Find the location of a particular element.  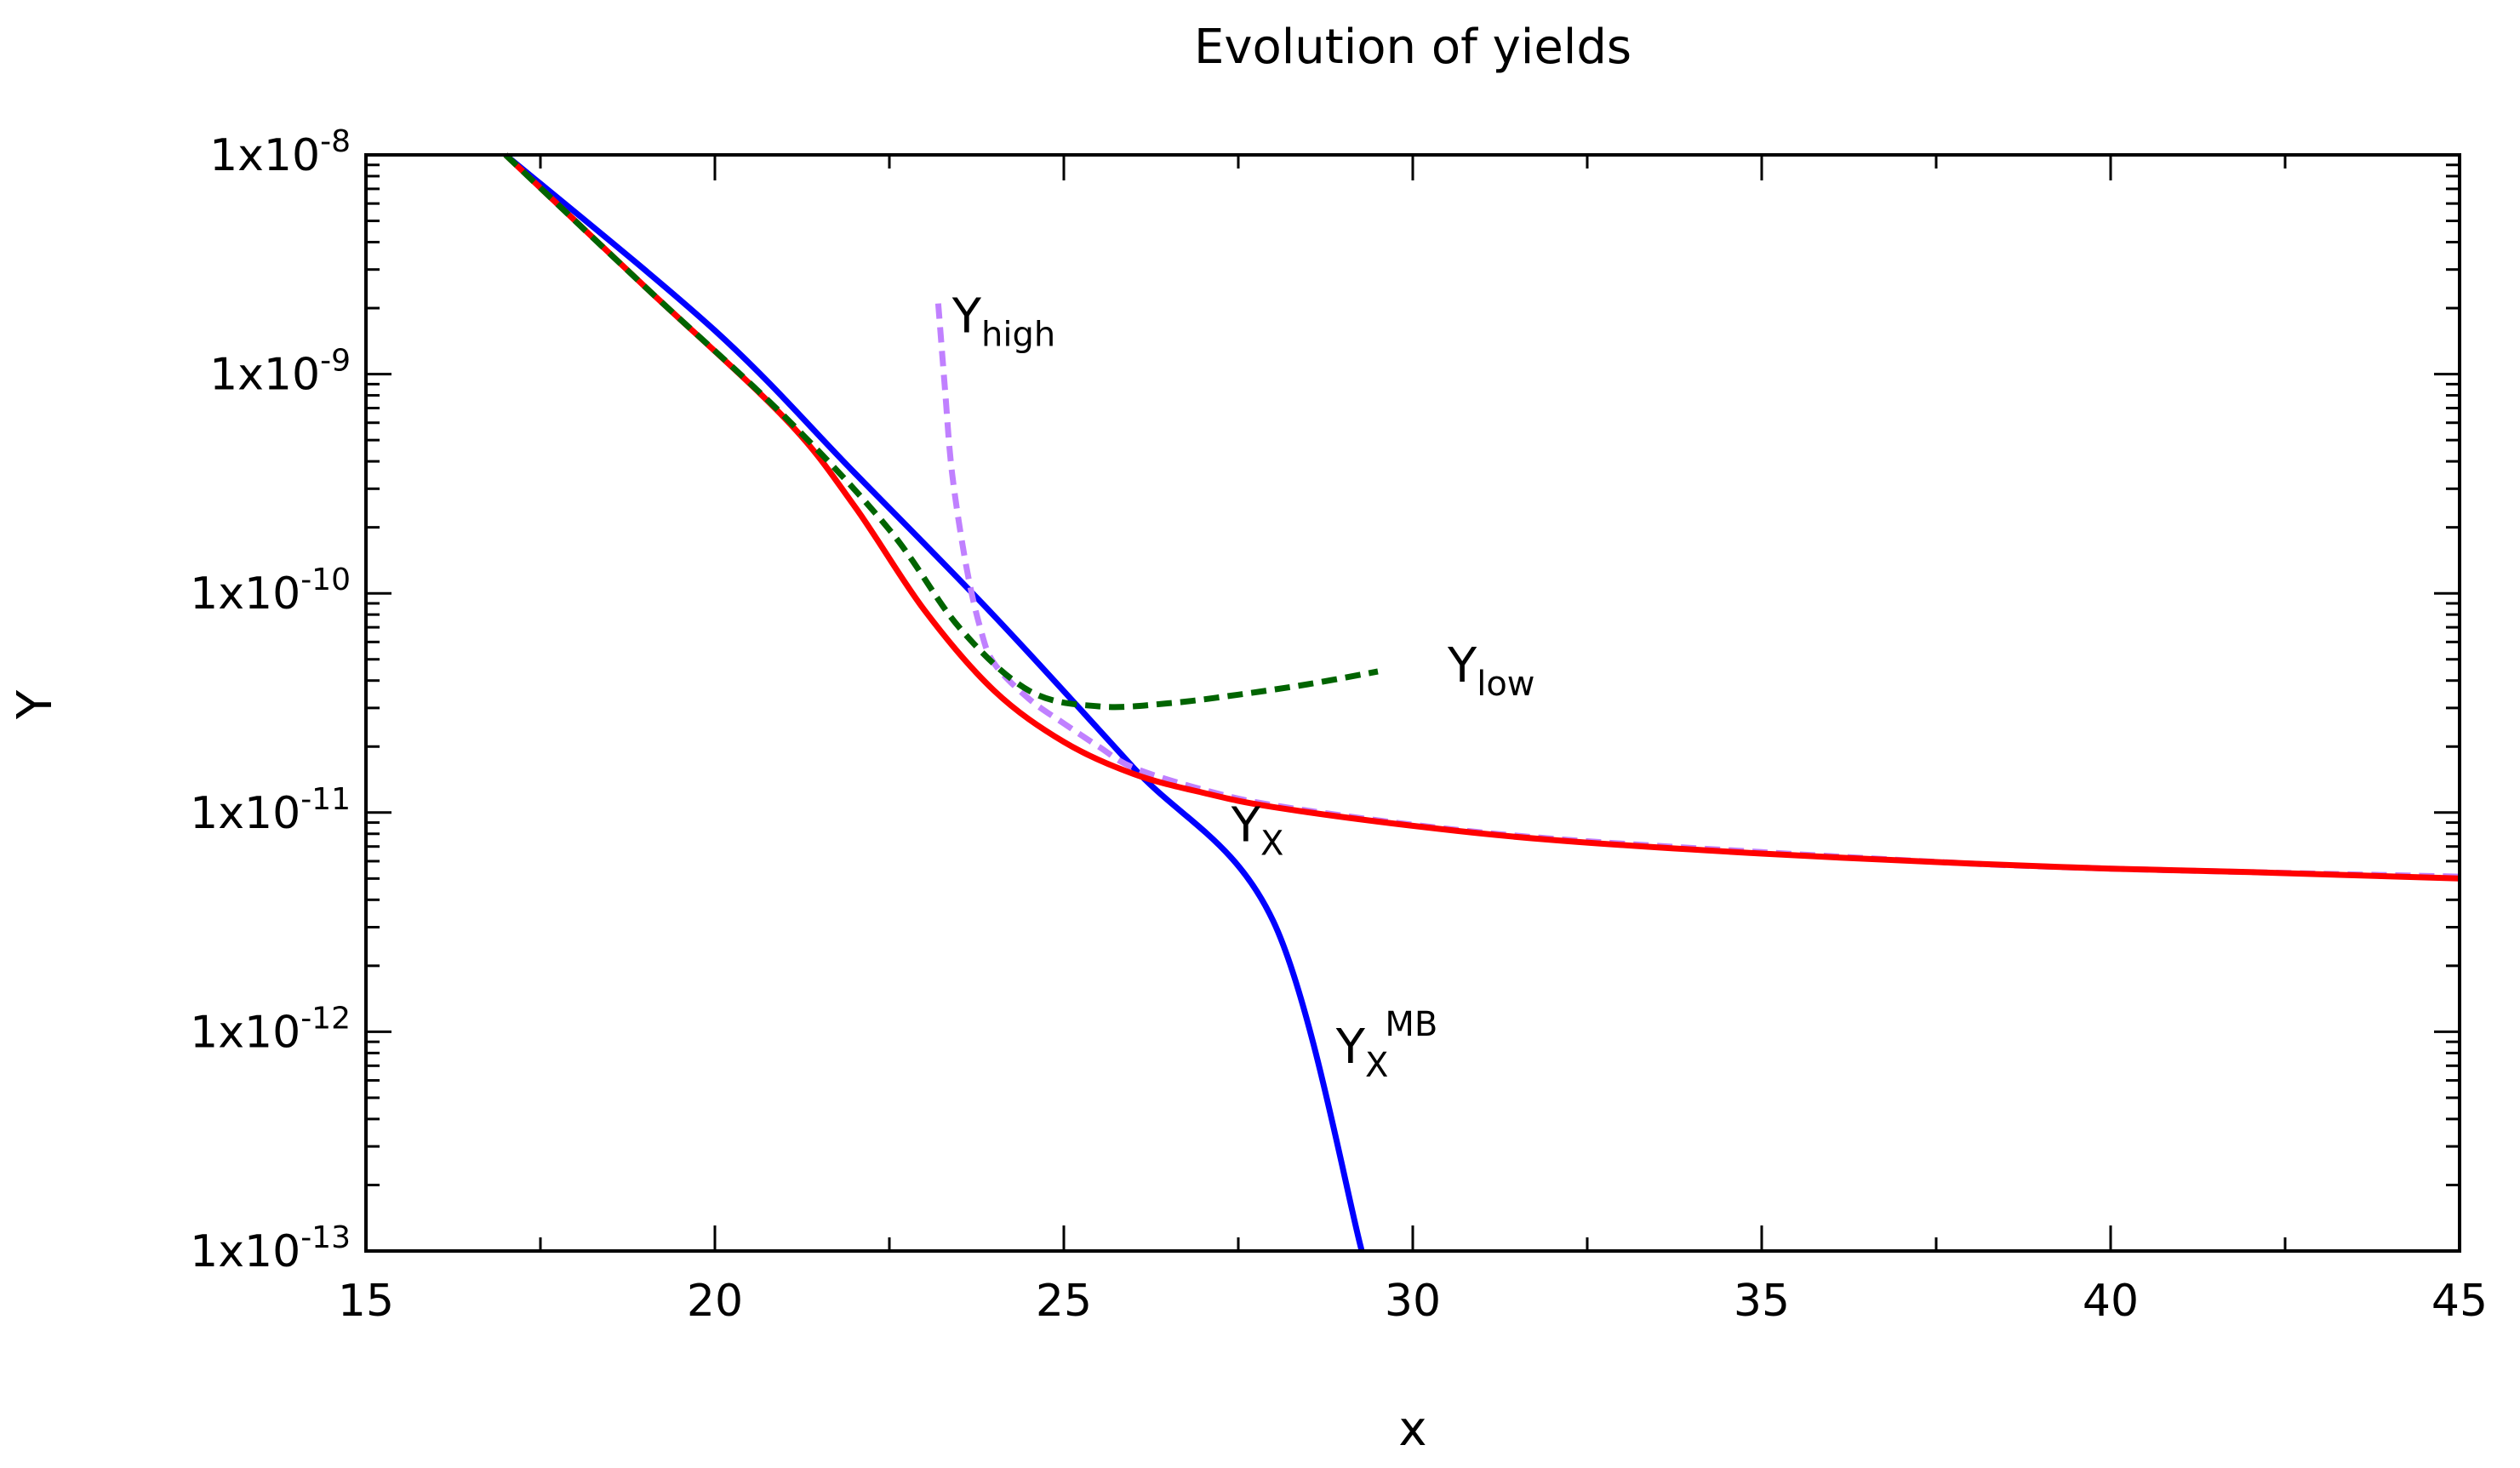

x-axis-title: x is located at coordinates (1412, 1429).